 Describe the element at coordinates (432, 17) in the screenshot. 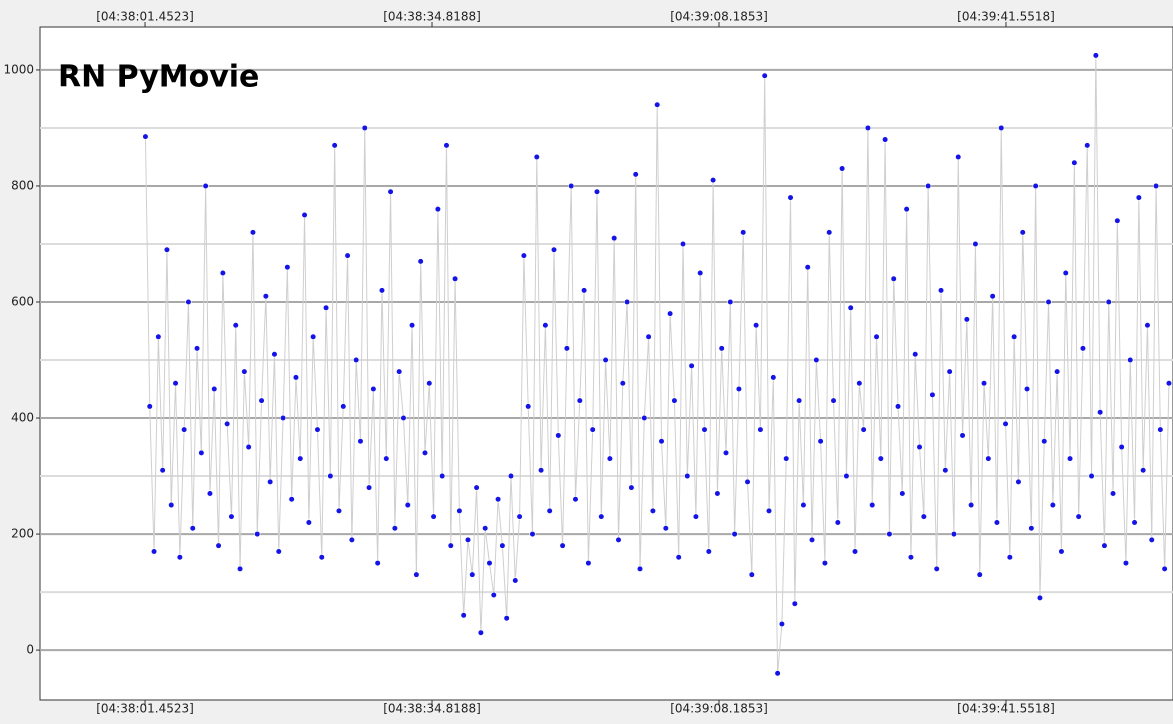

I see `x-tick-label-top: [04:38:34.8188]` at that location.